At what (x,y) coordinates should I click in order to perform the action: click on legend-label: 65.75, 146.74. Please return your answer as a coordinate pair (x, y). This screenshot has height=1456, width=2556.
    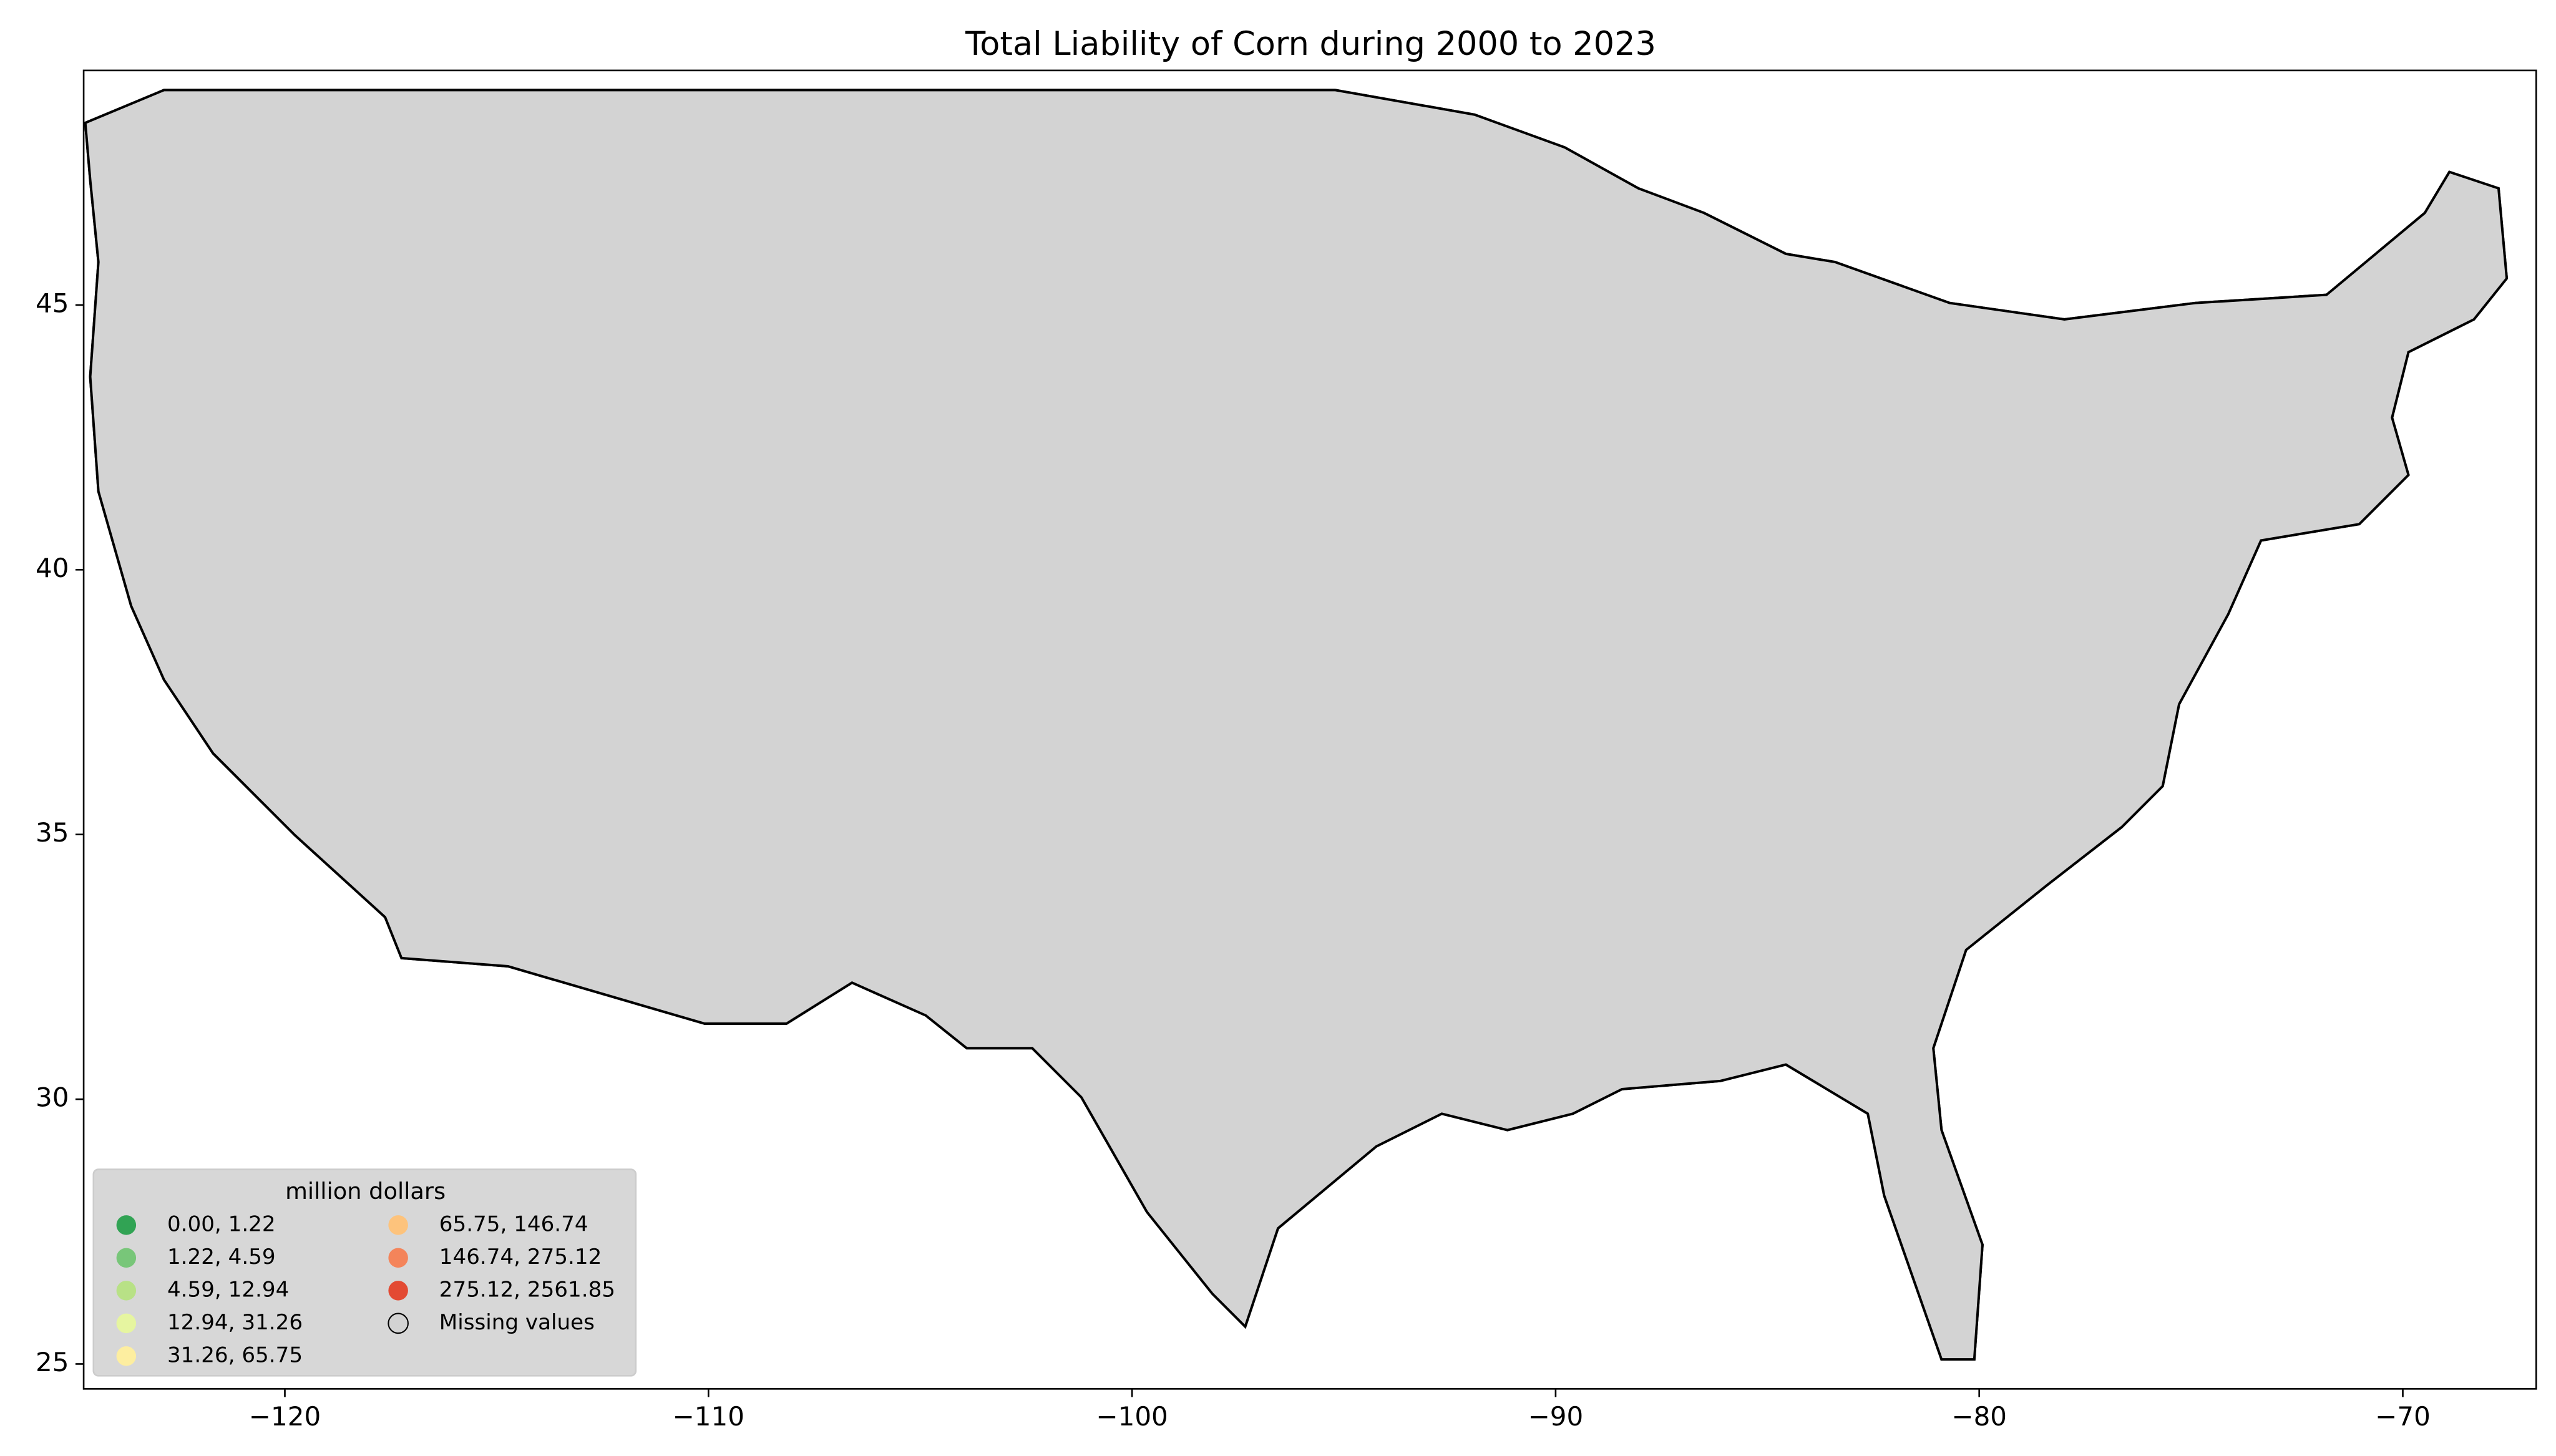
    Looking at the image, I should click on (513, 1223).